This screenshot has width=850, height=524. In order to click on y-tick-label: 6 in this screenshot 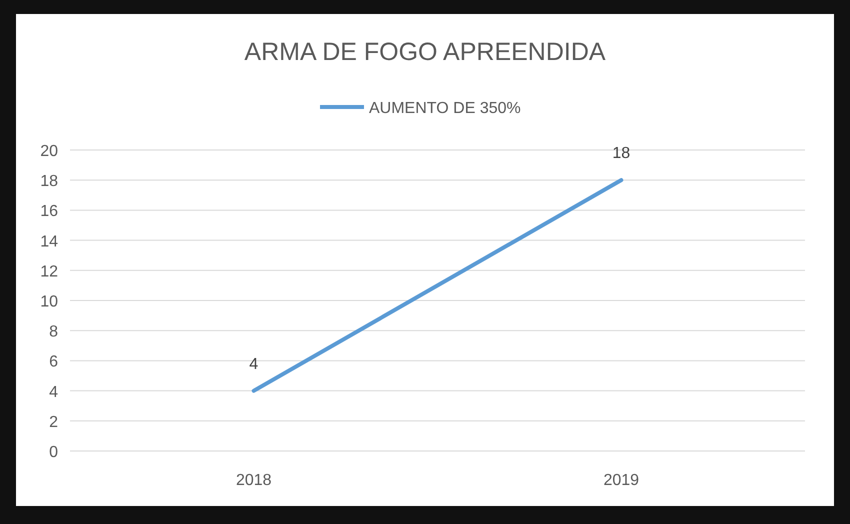, I will do `click(53, 362)`.